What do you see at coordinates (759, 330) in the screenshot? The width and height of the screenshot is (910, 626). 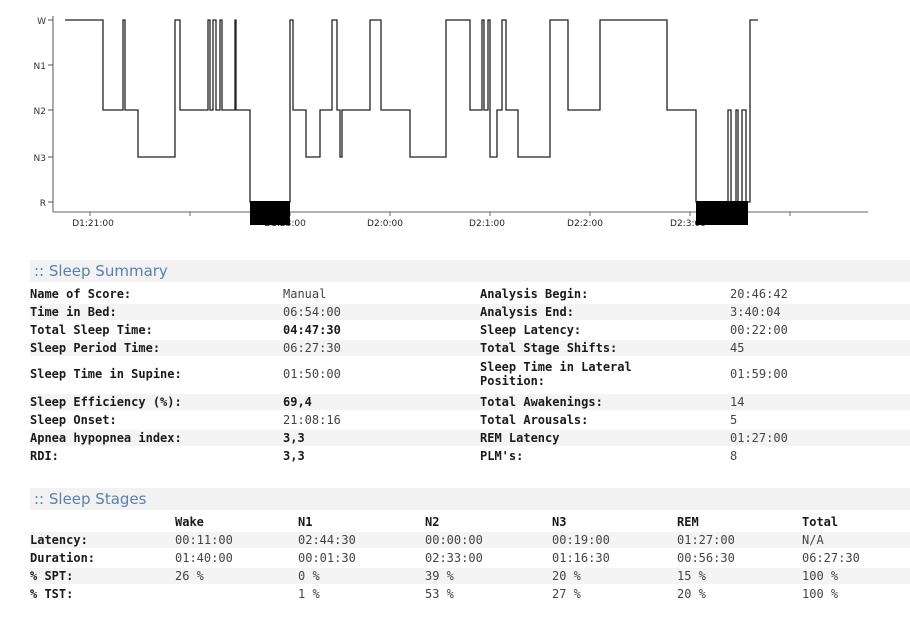 I see `summary-value: 00:22:00` at bounding box center [759, 330].